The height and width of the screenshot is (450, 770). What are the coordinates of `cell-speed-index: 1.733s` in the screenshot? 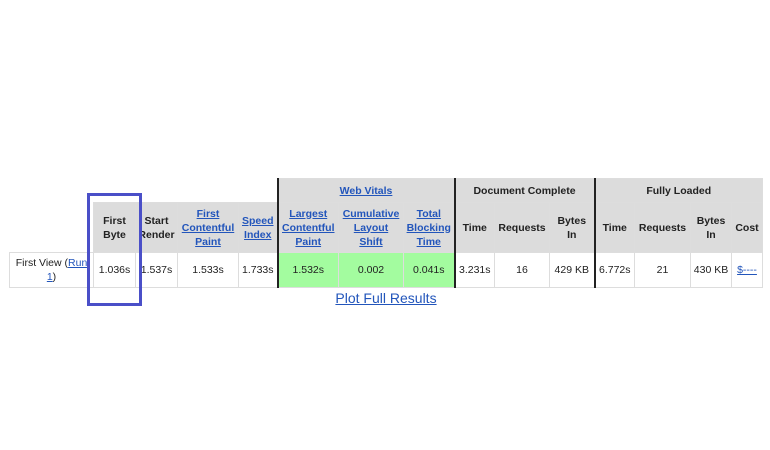 It's located at (258, 270).